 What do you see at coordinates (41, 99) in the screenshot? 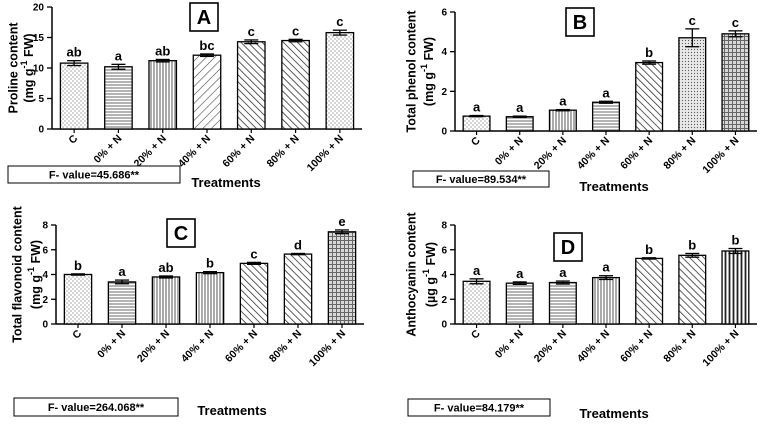
I see `y-tick-label: 5` at bounding box center [41, 99].